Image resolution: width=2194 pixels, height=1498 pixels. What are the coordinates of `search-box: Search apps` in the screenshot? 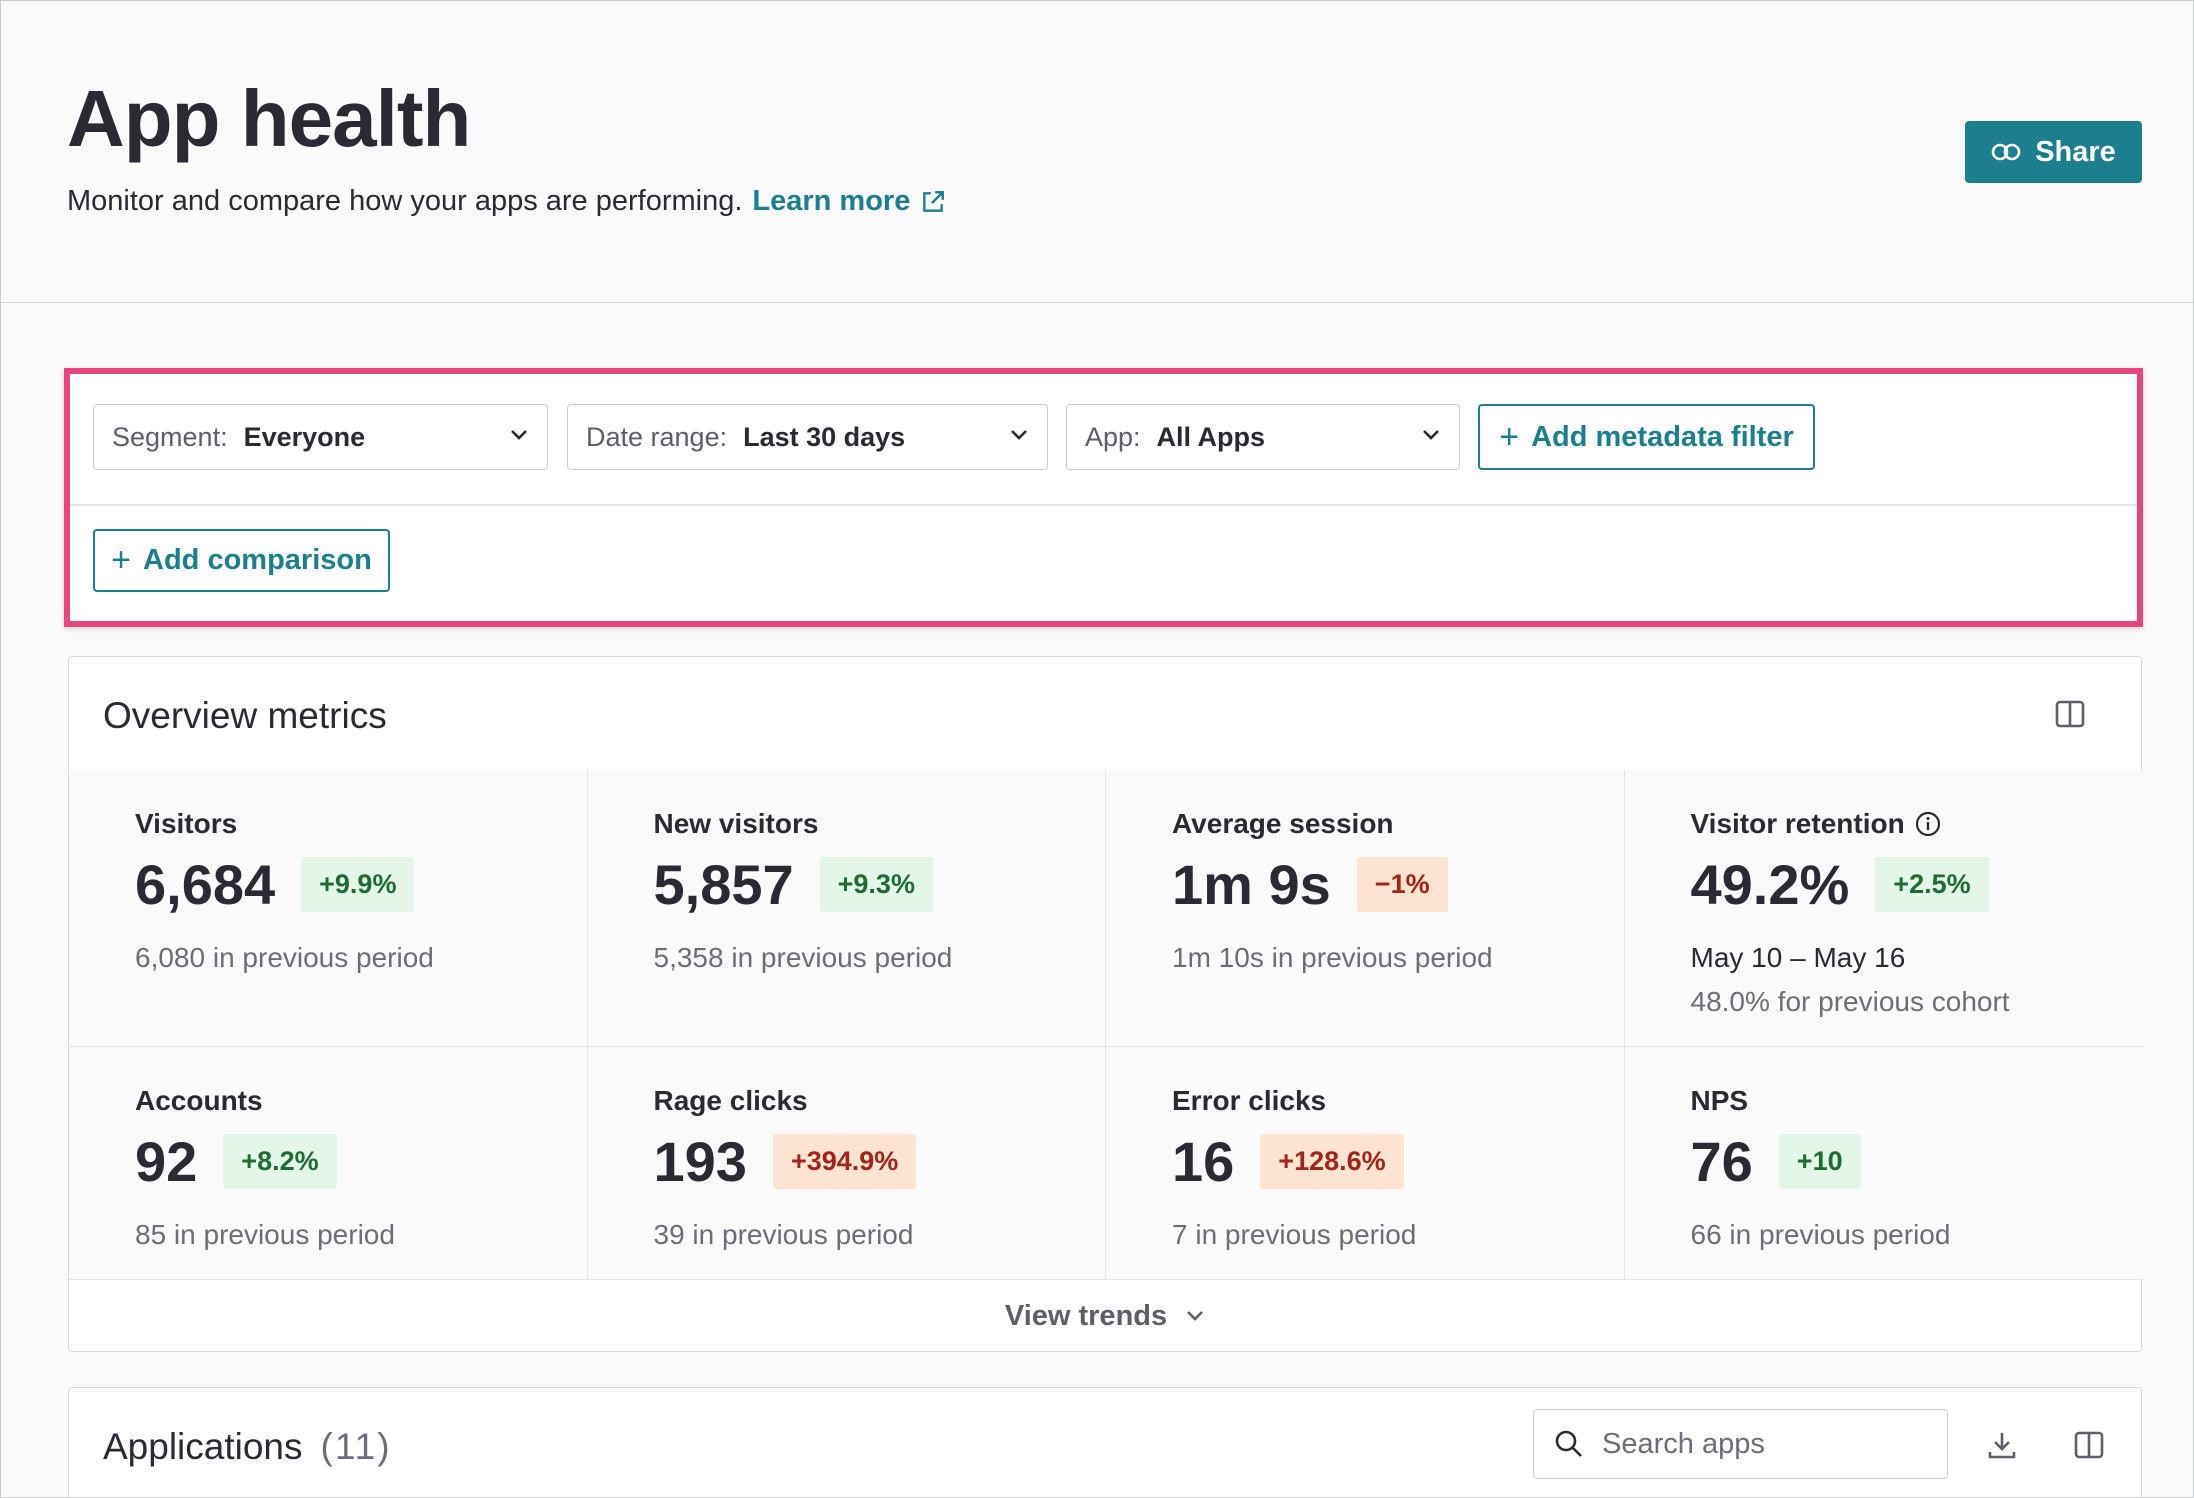 It's located at (1740, 1444).